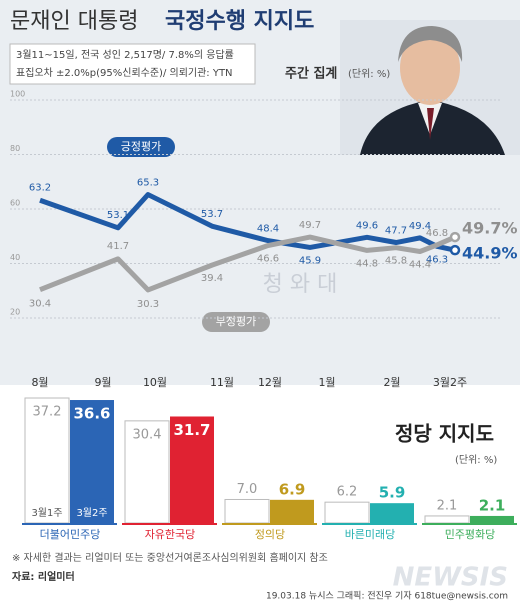  Describe the element at coordinates (292, 489) in the screenshot. I see `value-label: 6.9` at that location.